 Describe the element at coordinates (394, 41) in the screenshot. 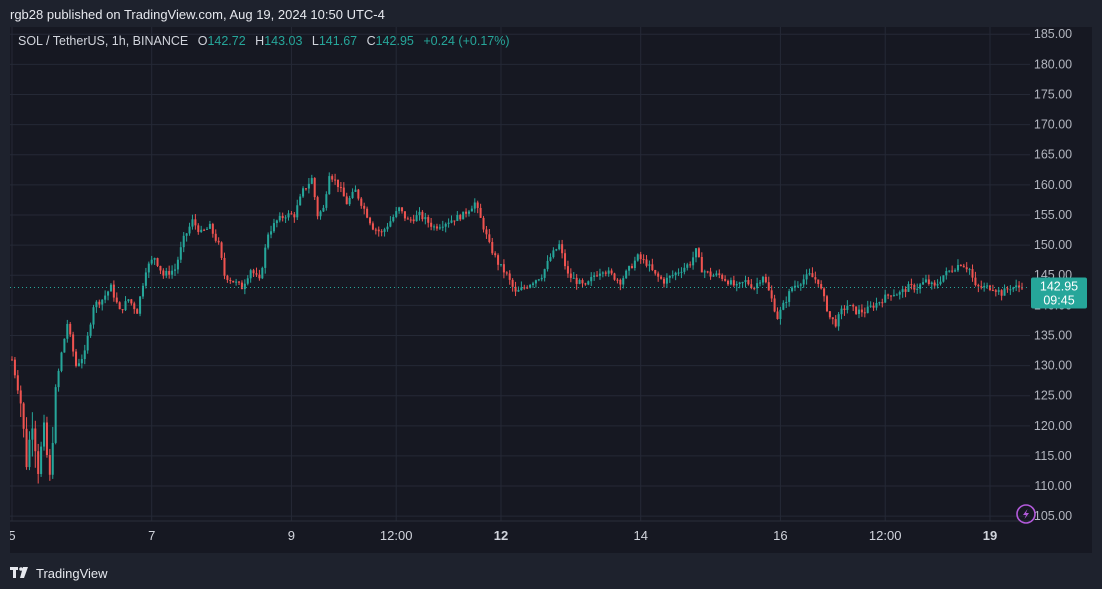

I see `close-value: 142.95` at that location.